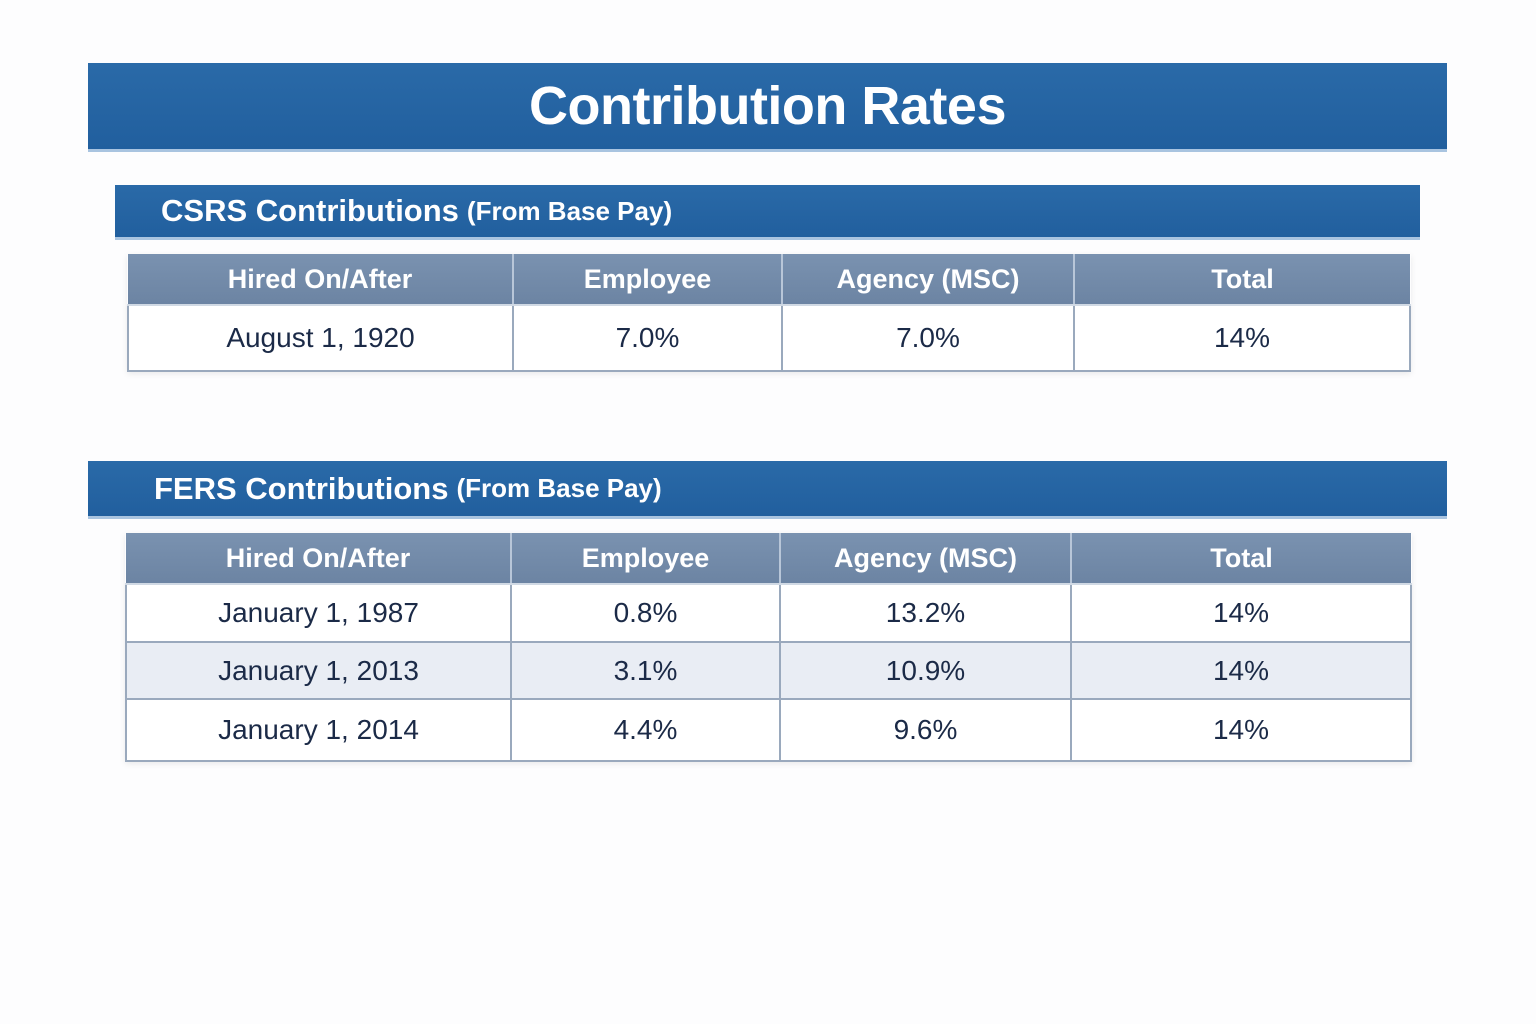 This screenshot has height=1024, width=1536. I want to click on hired-date-cell: January 1, 1987, so click(318, 613).